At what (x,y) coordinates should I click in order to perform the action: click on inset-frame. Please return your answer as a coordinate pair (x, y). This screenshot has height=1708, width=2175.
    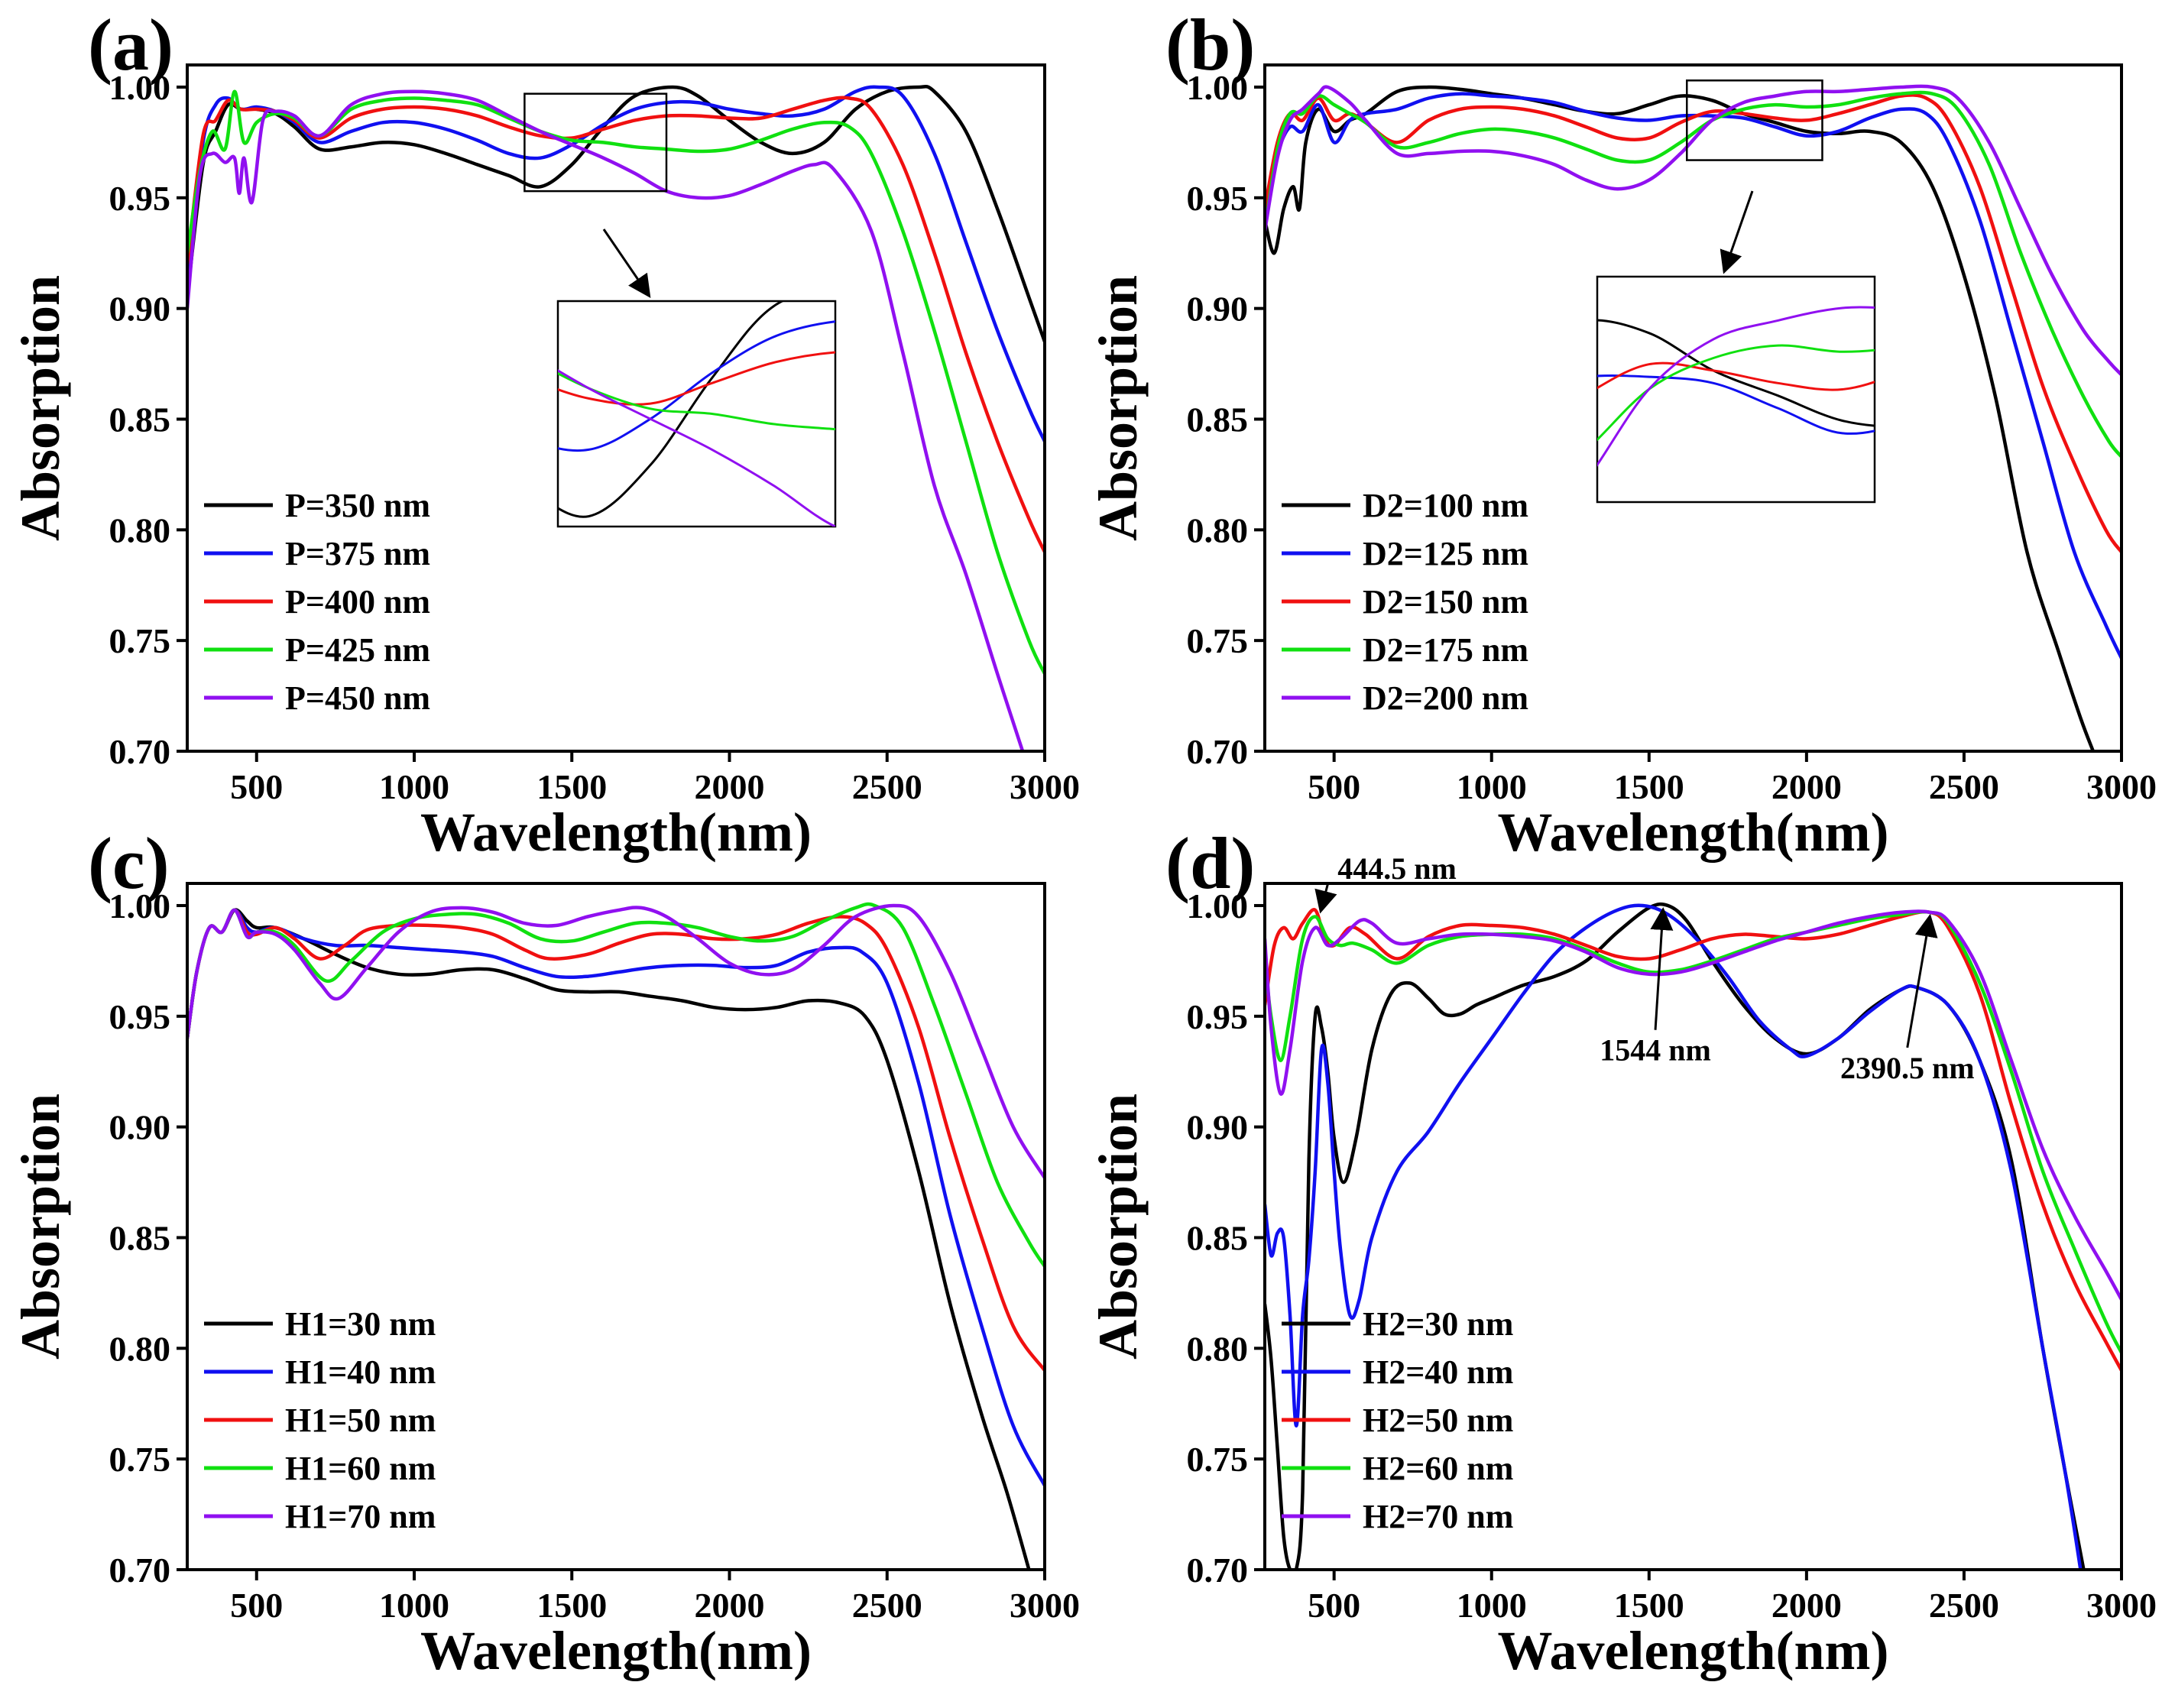
    Looking at the image, I should click on (697, 414).